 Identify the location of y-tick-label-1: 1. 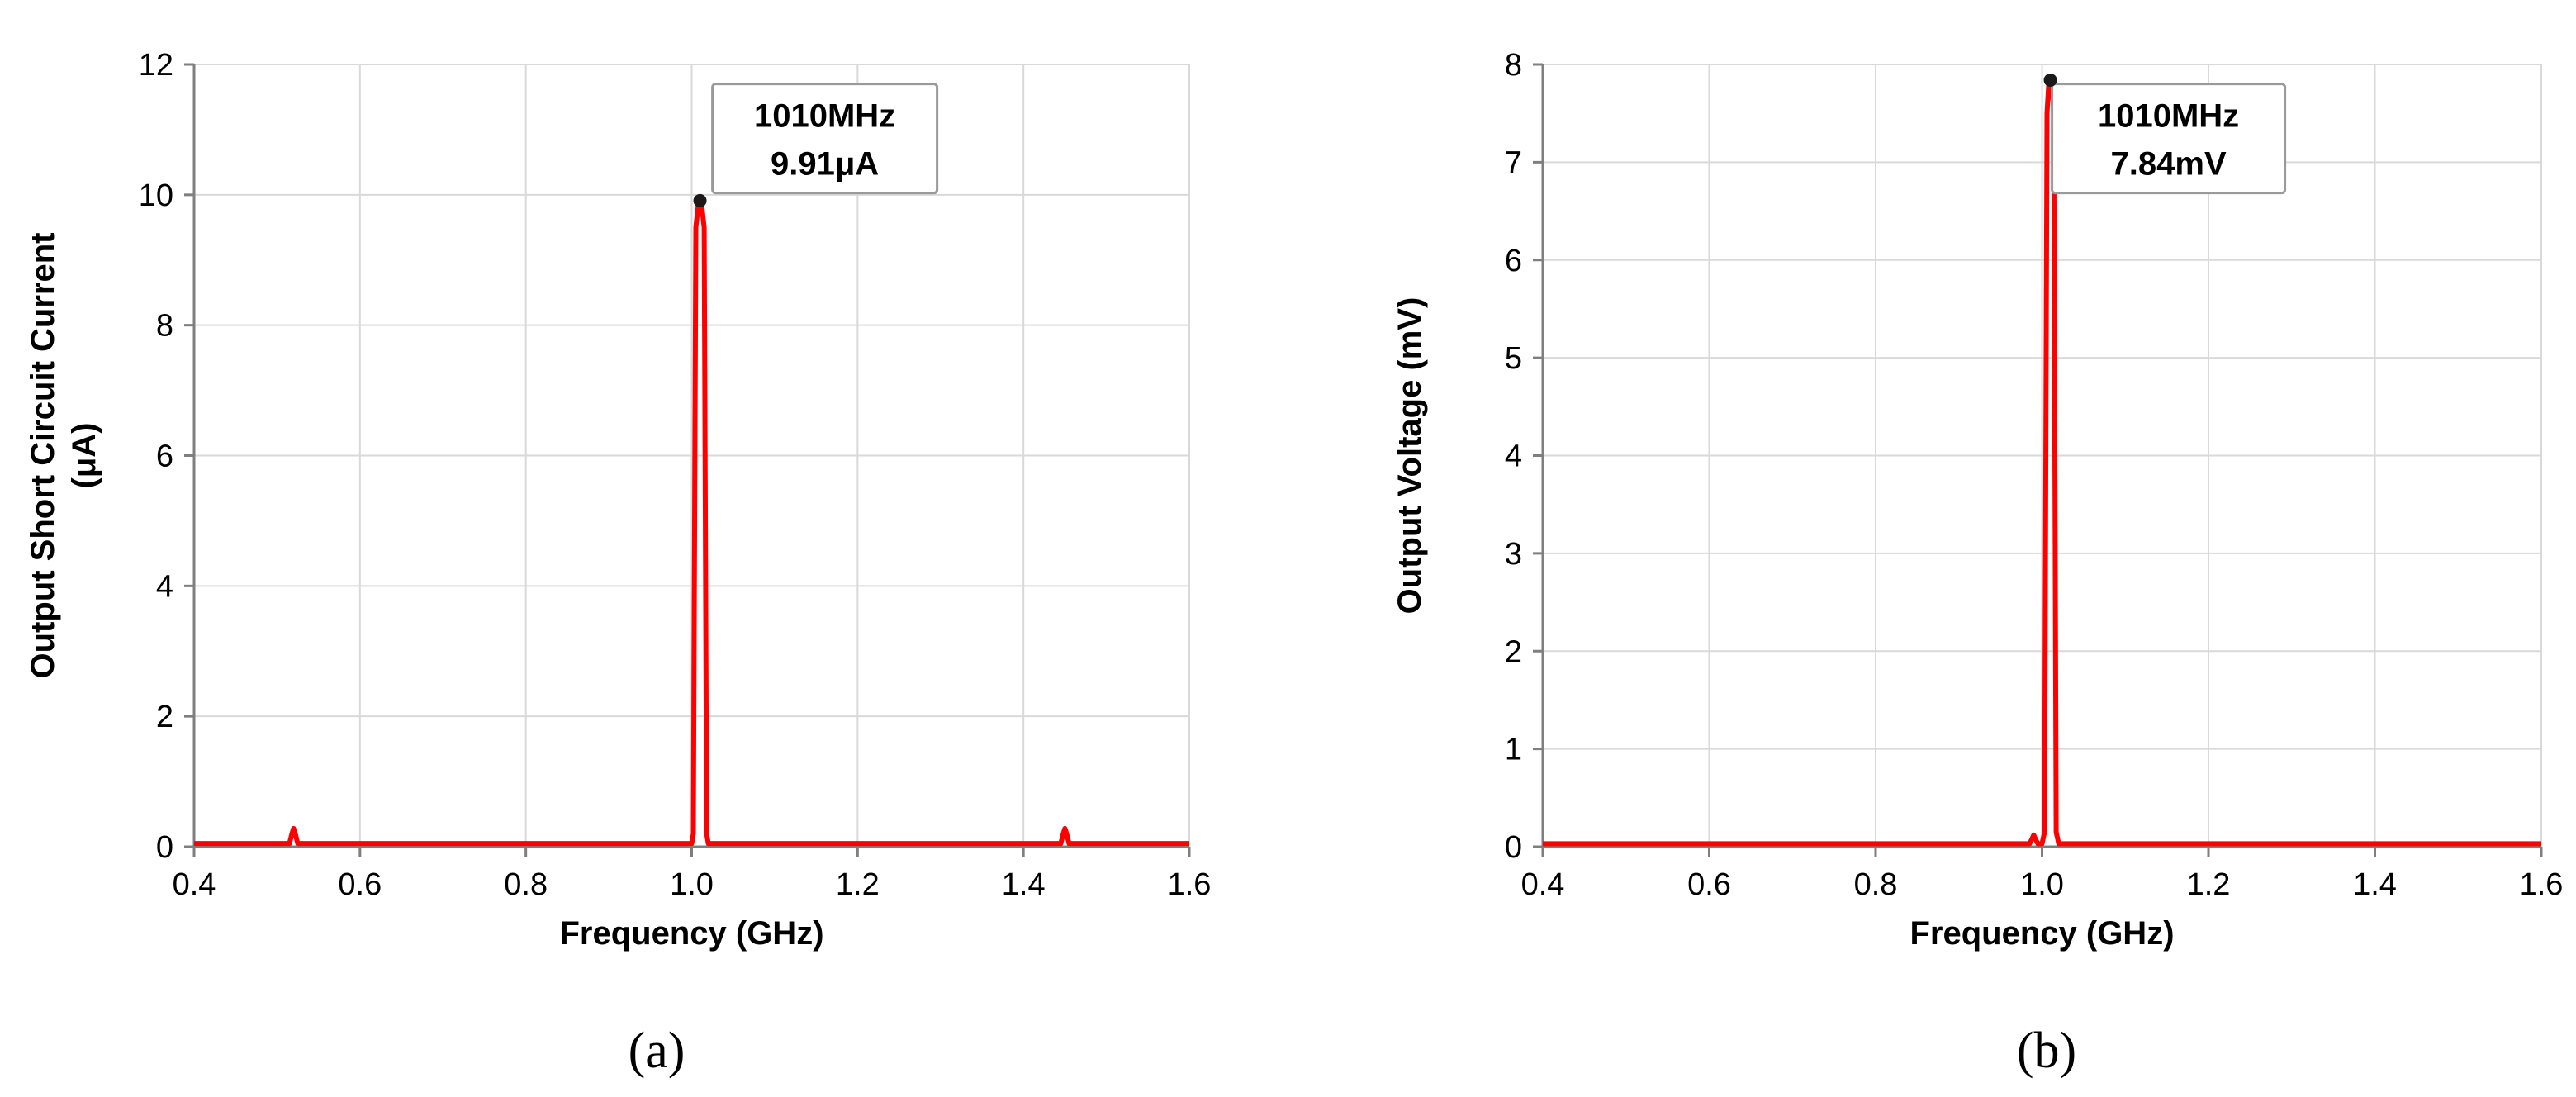
(1513, 750).